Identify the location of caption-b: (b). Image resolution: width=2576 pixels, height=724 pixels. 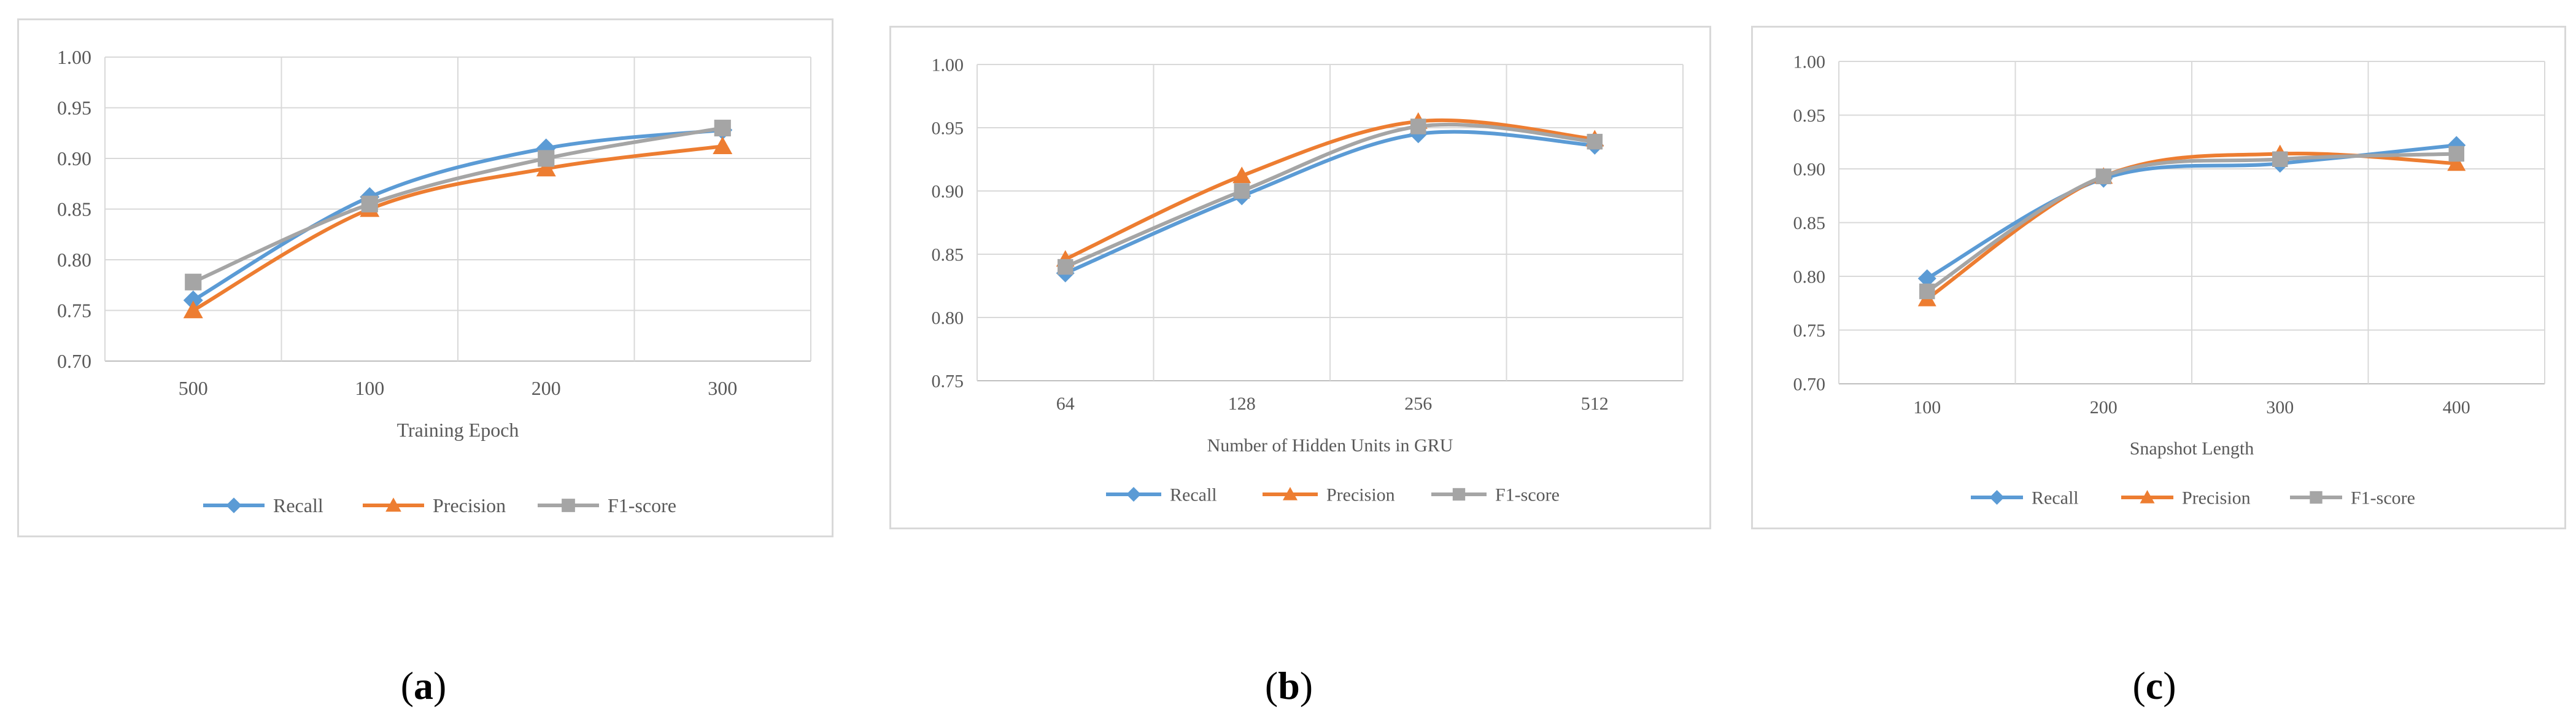
(1288, 685).